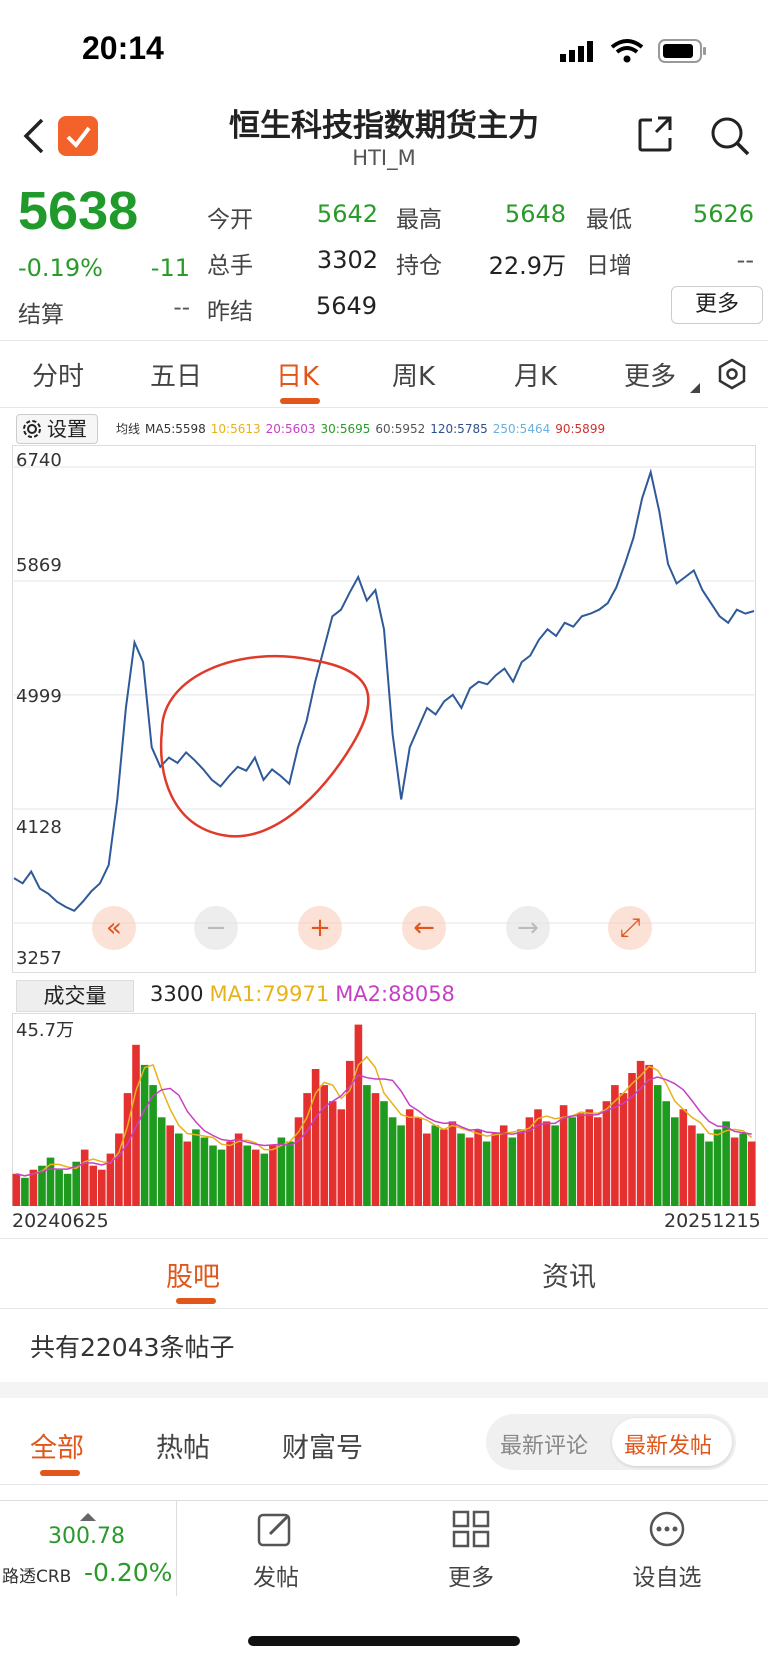 The width and height of the screenshot is (768, 1663). What do you see at coordinates (667, 1531) in the screenshot?
I see `ellipsis-circle-icon` at bounding box center [667, 1531].